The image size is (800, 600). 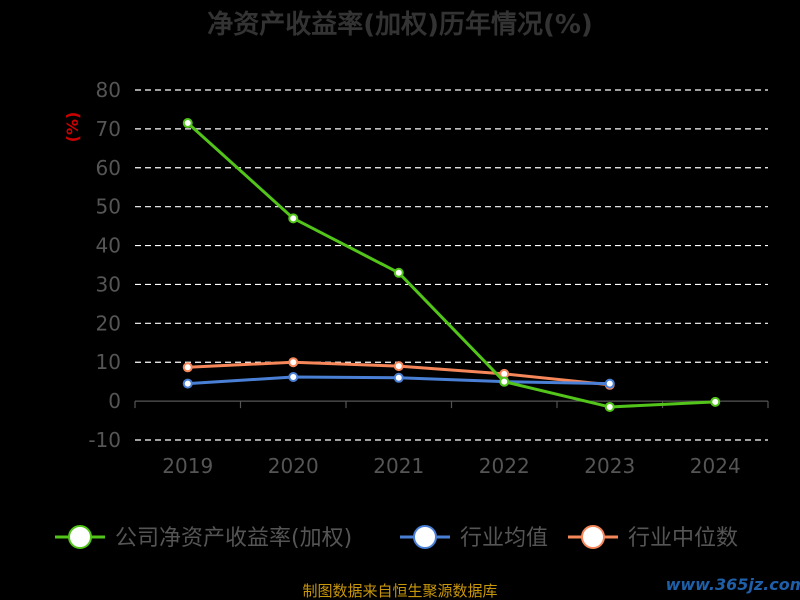 What do you see at coordinates (451, 466) in the screenshot?
I see `x-tick-labels: 2019 2020 2021 2022 2023 2024` at bounding box center [451, 466].